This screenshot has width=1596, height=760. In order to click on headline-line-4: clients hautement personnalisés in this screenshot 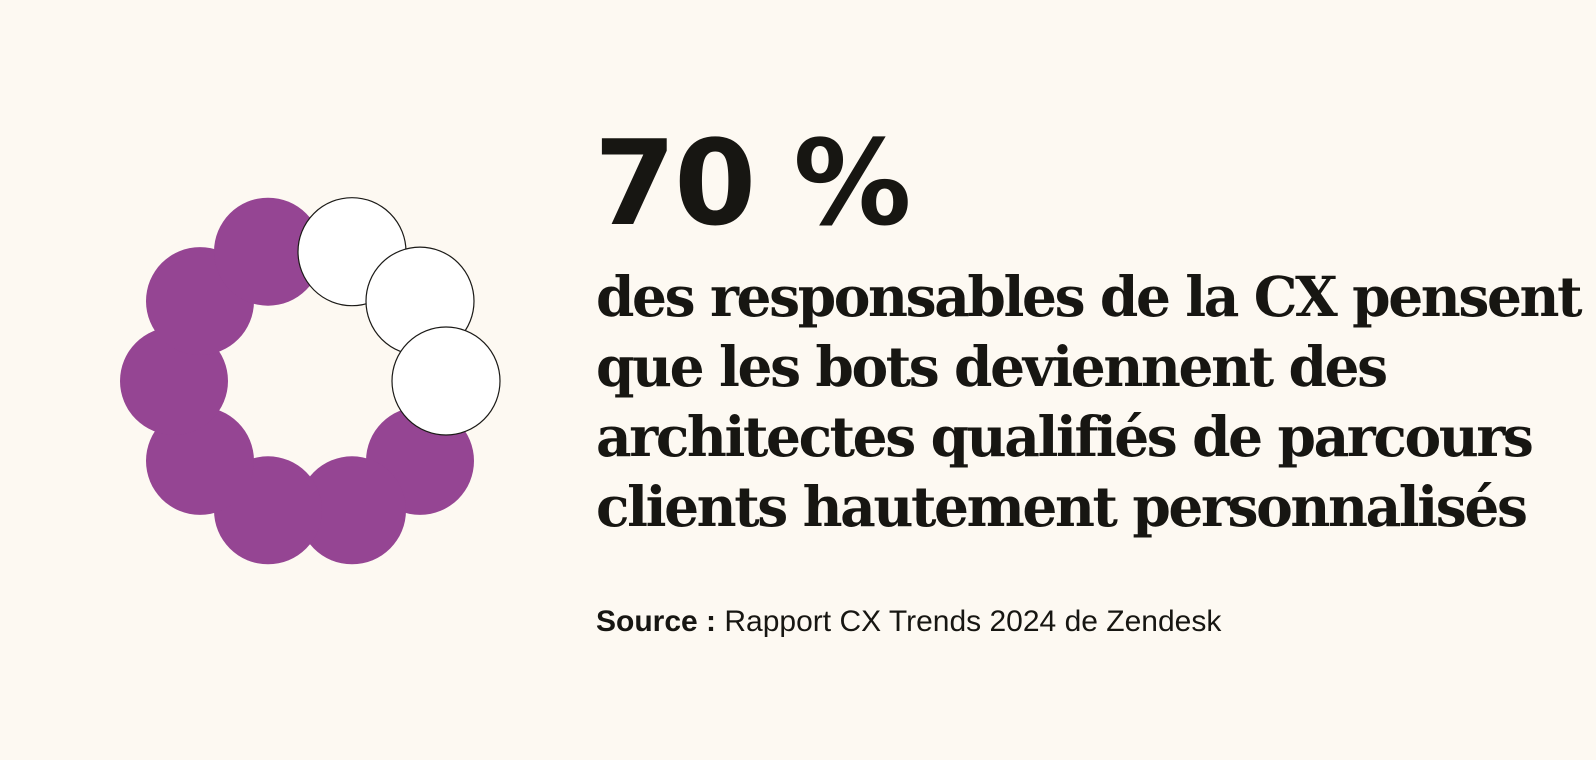, I will do `click(1062, 506)`.